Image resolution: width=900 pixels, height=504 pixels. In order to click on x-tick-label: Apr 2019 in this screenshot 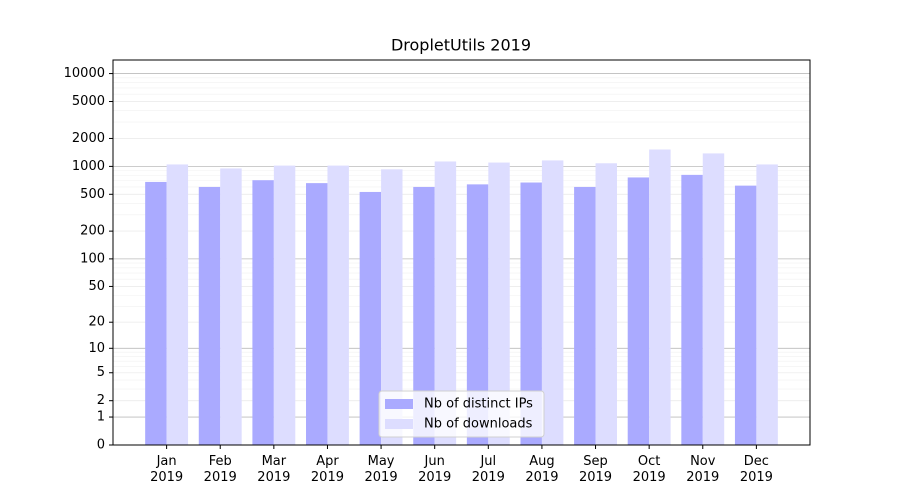, I will do `click(327, 469)`.